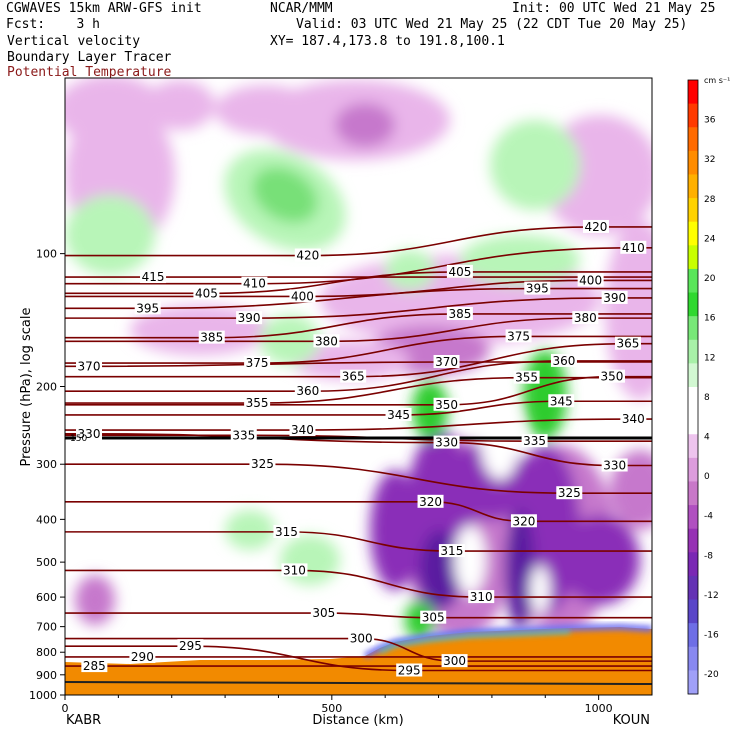 The image size is (740, 740). I want to click on x-axis-title: Distance (km), so click(357, 720).